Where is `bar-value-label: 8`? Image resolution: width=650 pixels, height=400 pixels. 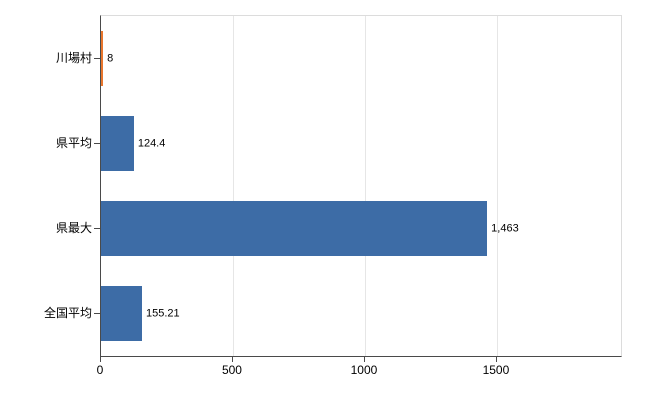
bar-value-label: 8 is located at coordinates (110, 58).